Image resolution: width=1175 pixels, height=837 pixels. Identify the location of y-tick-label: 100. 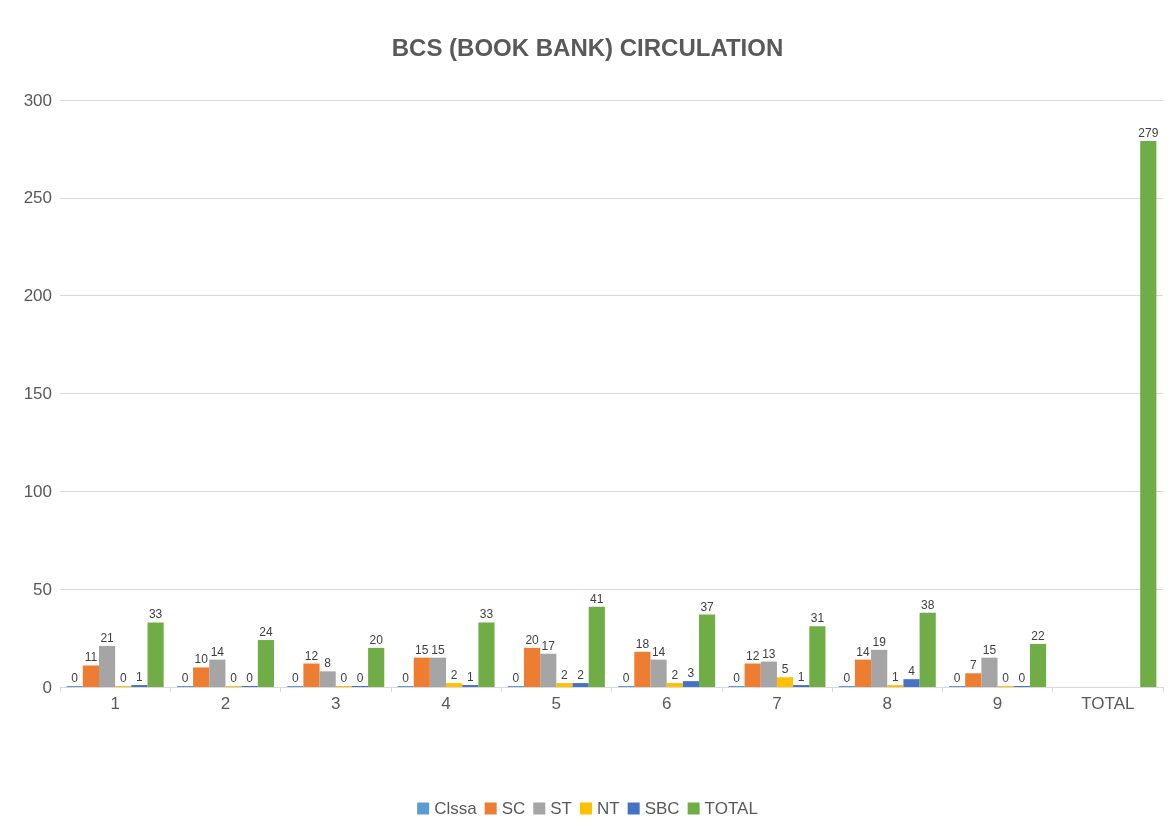
(37, 491).